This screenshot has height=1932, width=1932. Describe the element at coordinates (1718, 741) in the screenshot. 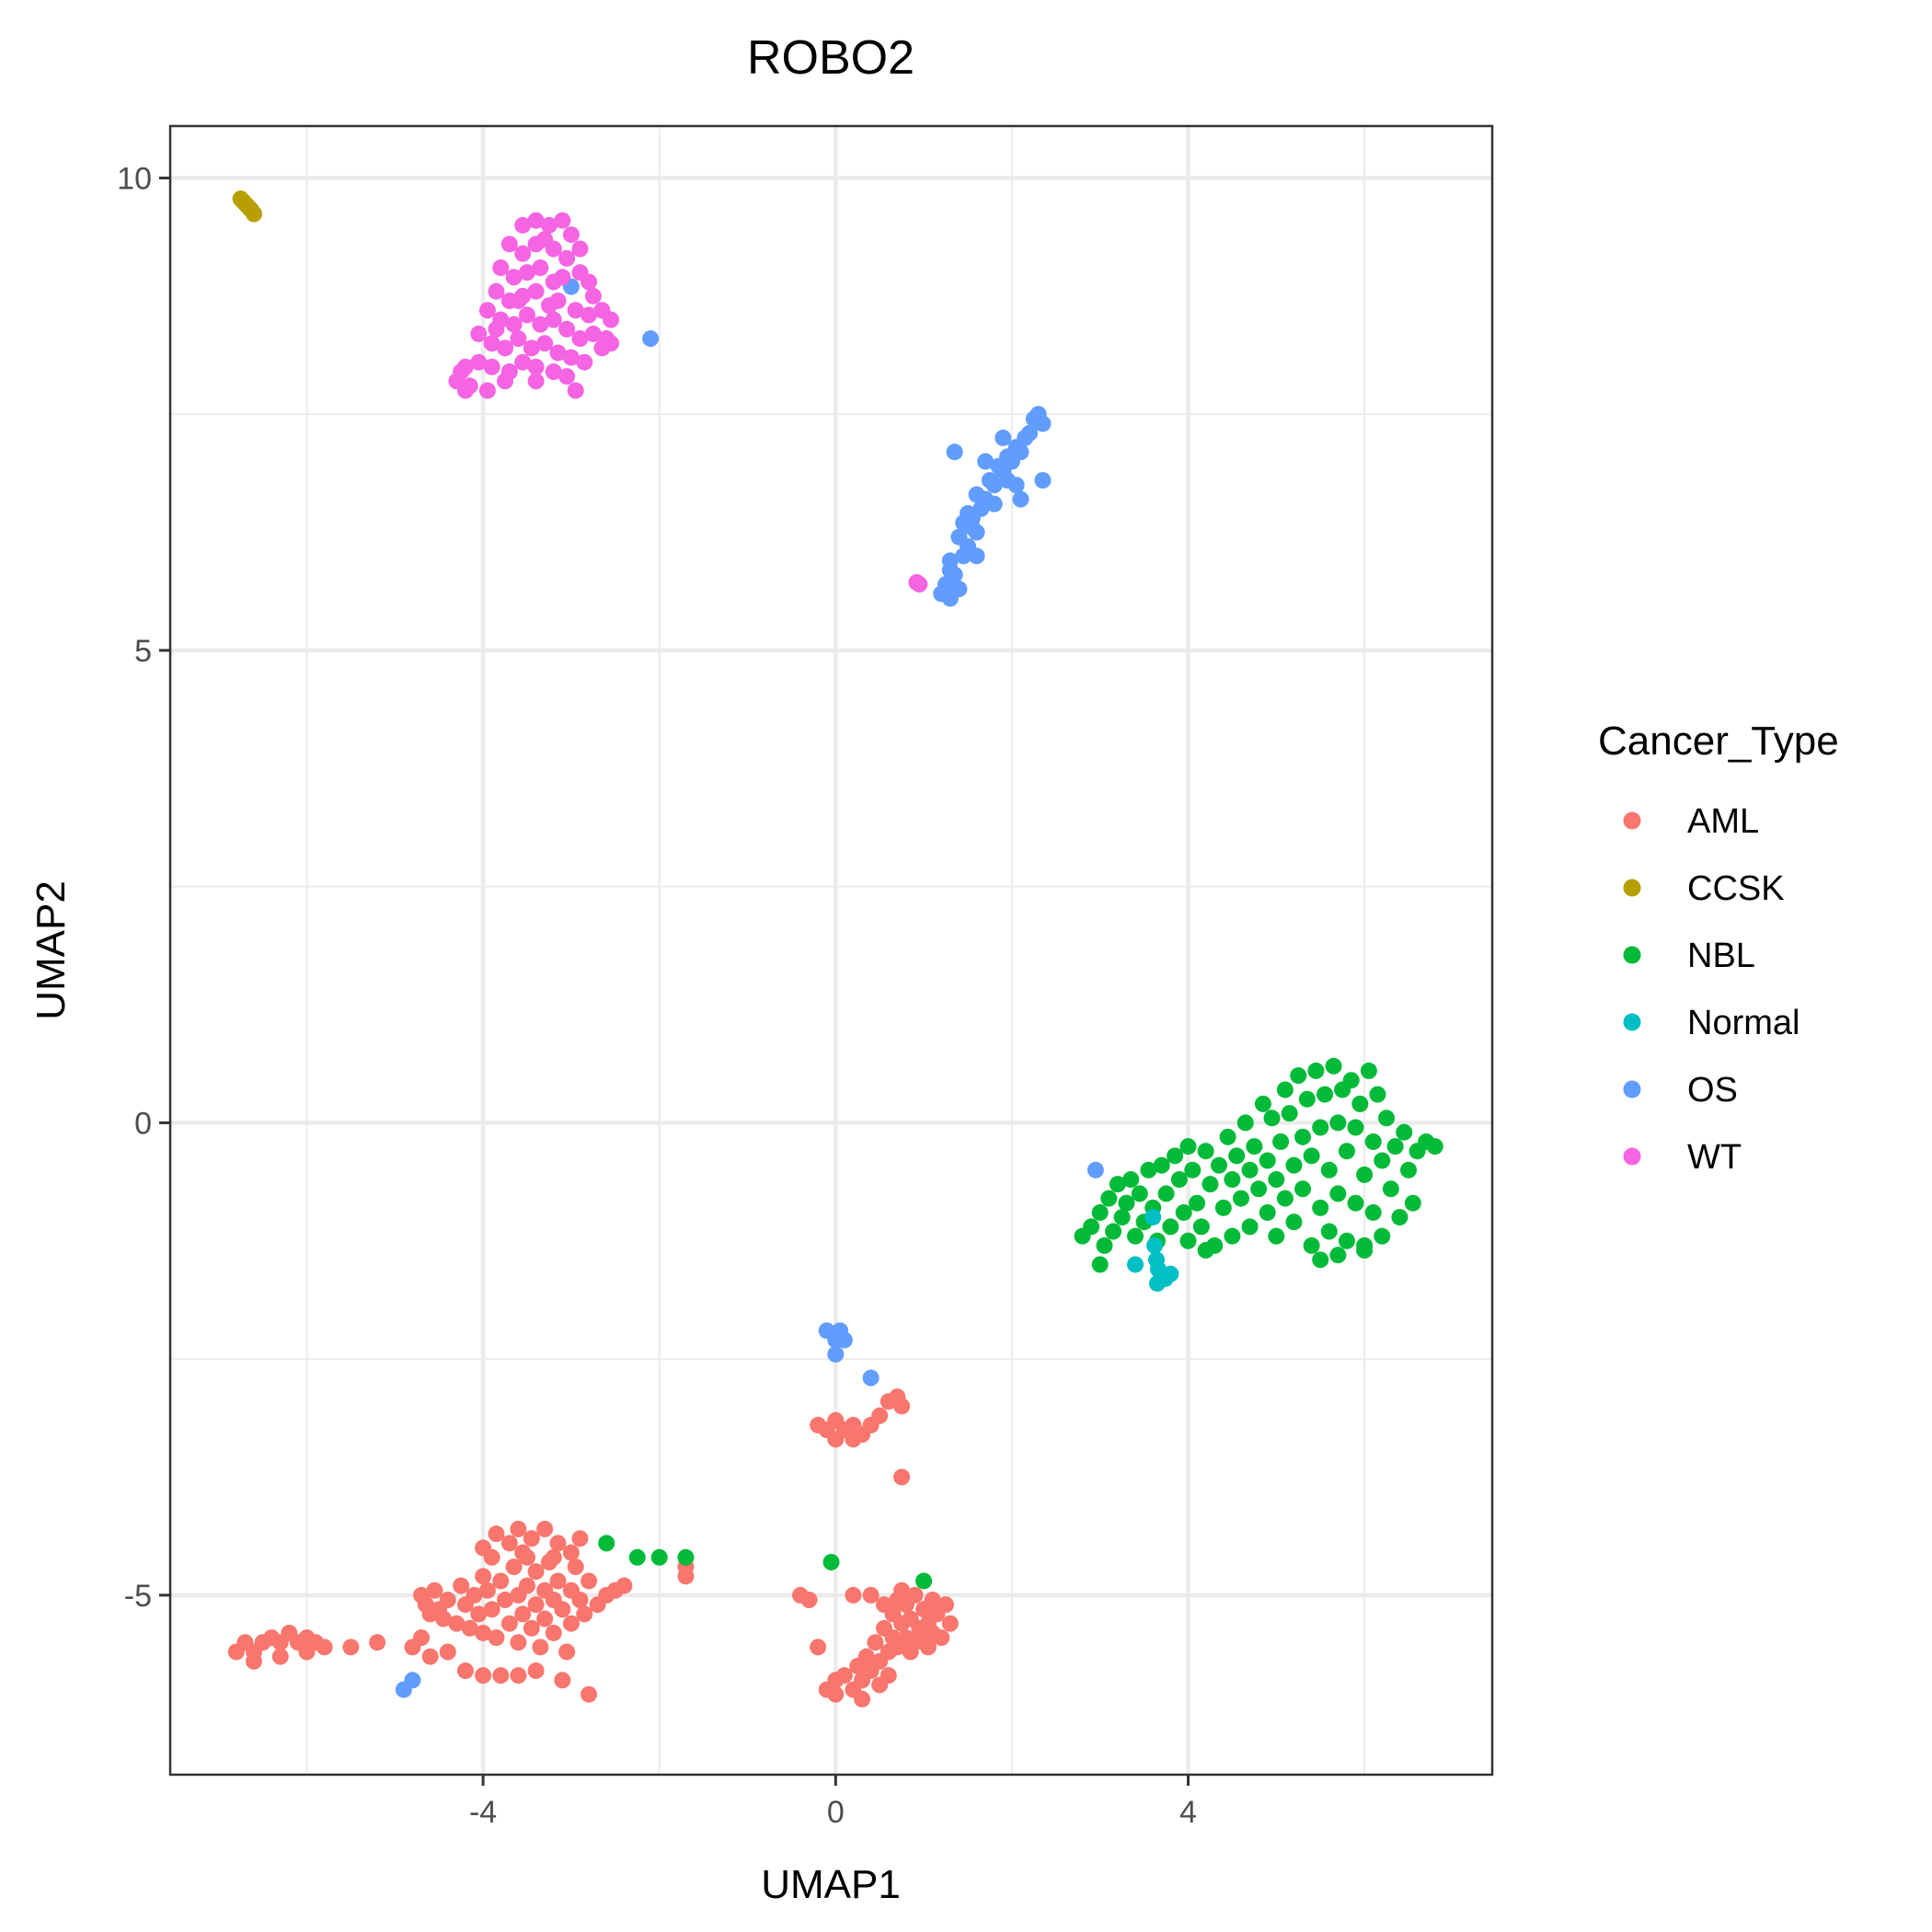

I see `legend-title: Cancer_Type` at that location.